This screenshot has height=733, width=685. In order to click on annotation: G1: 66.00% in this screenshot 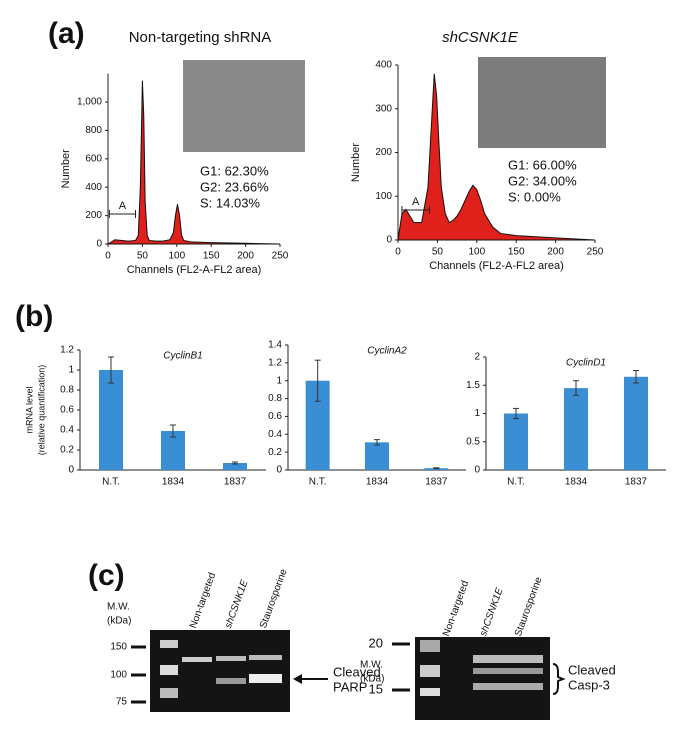, I will do `click(542, 164)`.